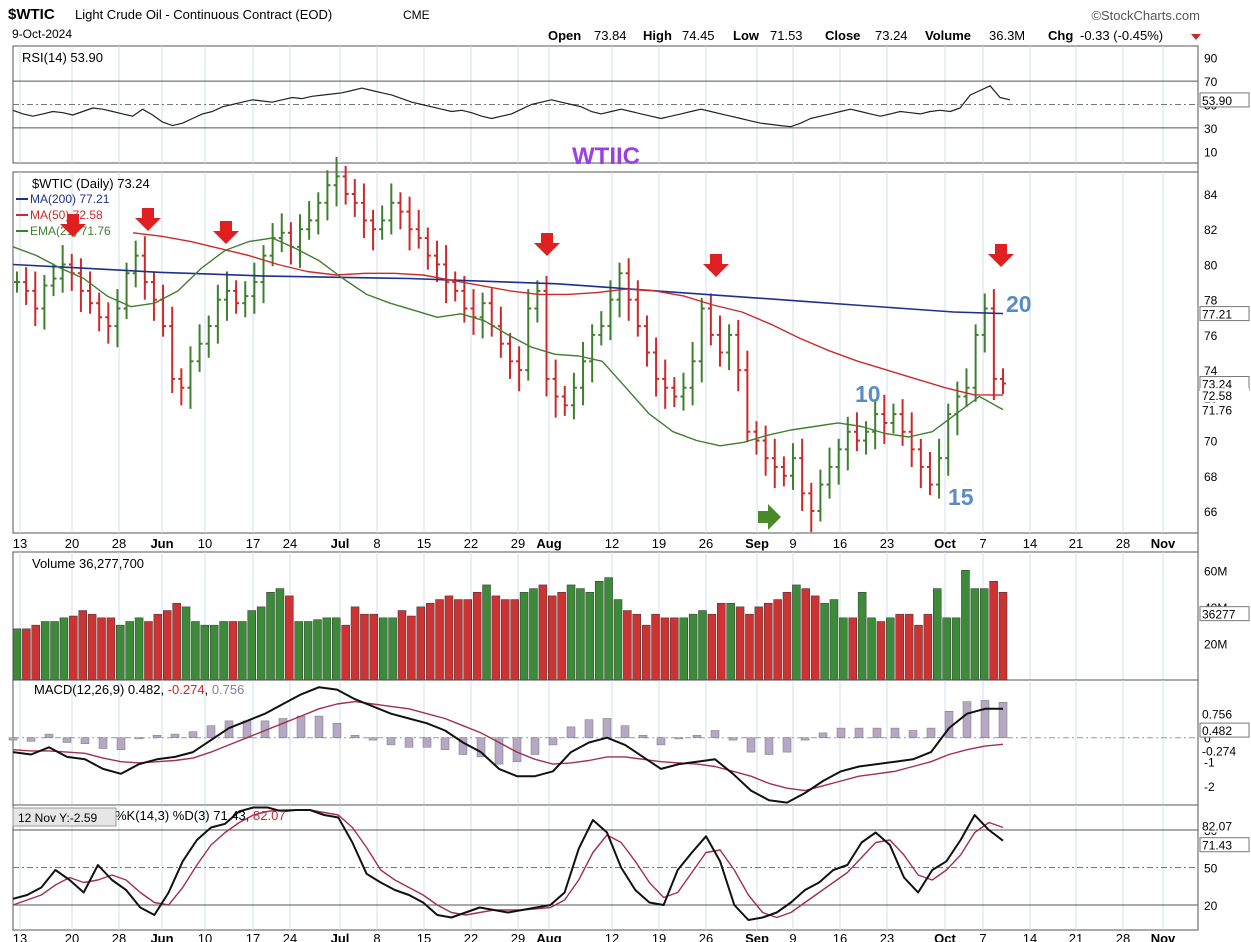 The image size is (1251, 942). I want to click on x-axis-label: 15, so click(424, 543).